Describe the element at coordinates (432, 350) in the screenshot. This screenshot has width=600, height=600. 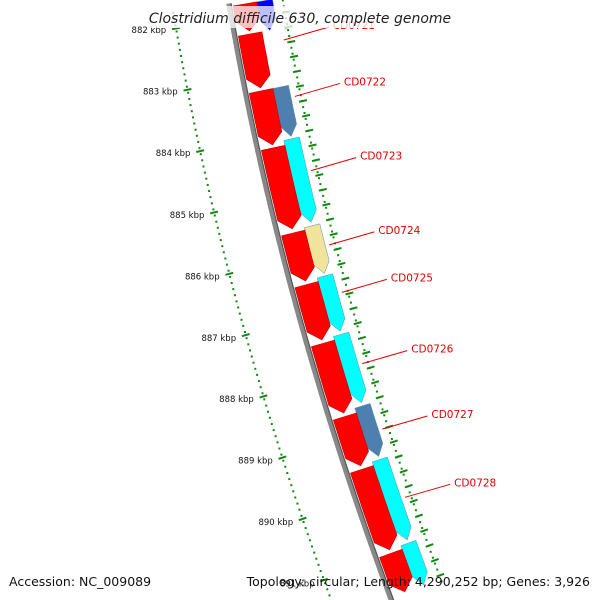
I see `gene-label: CD0726` at that location.